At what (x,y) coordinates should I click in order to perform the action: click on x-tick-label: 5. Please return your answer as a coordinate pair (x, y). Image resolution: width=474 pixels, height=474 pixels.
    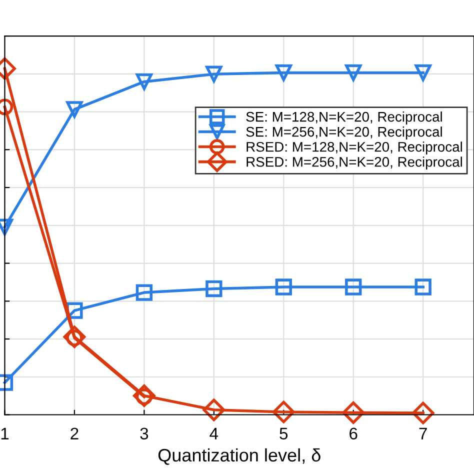
    Looking at the image, I should click on (284, 434).